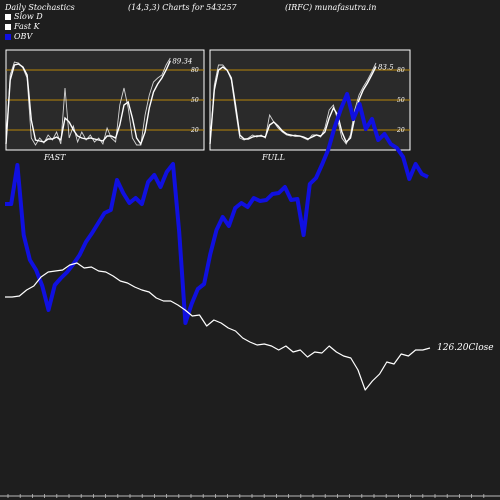 The width and height of the screenshot is (500, 500). What do you see at coordinates (194, 130) in the screenshot?
I see `fast-tick-label-20: 20` at bounding box center [194, 130].